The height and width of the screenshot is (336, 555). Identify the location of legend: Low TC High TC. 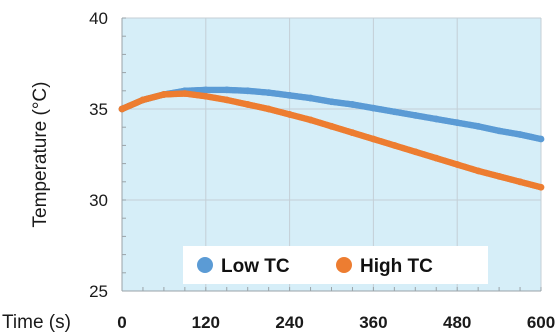
(335, 265).